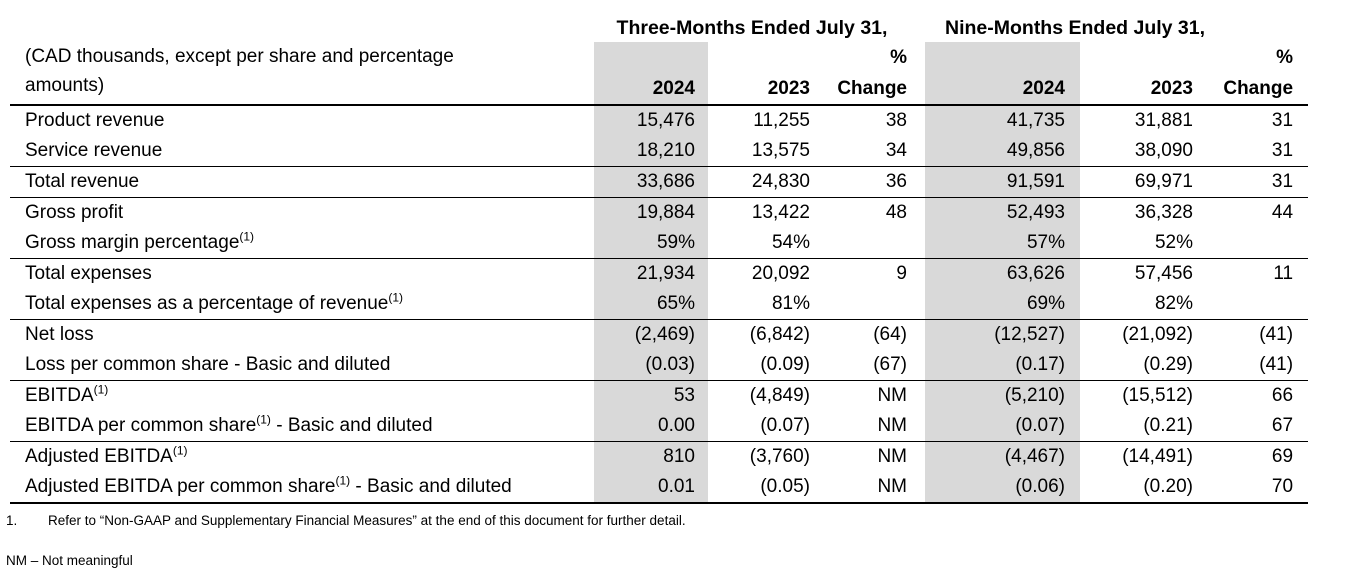 This screenshot has width=1349, height=579. I want to click on table-row: Gross margin percentage(1) 59% 54% 57% 52%, so click(659, 243).